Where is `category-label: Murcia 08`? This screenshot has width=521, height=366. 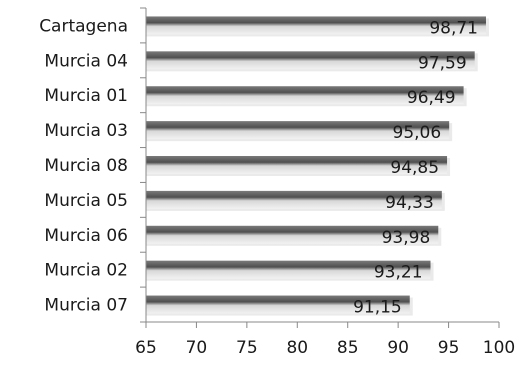 category-label: Murcia 08 is located at coordinates (86, 166).